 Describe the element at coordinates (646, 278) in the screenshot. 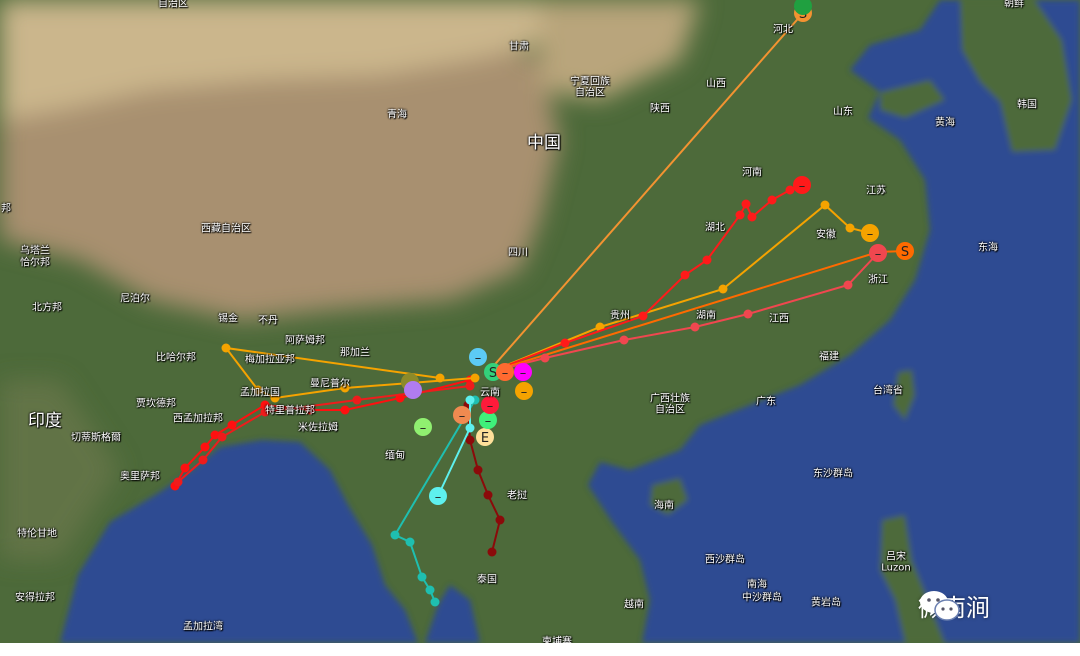

I see `track-henan-line` at that location.